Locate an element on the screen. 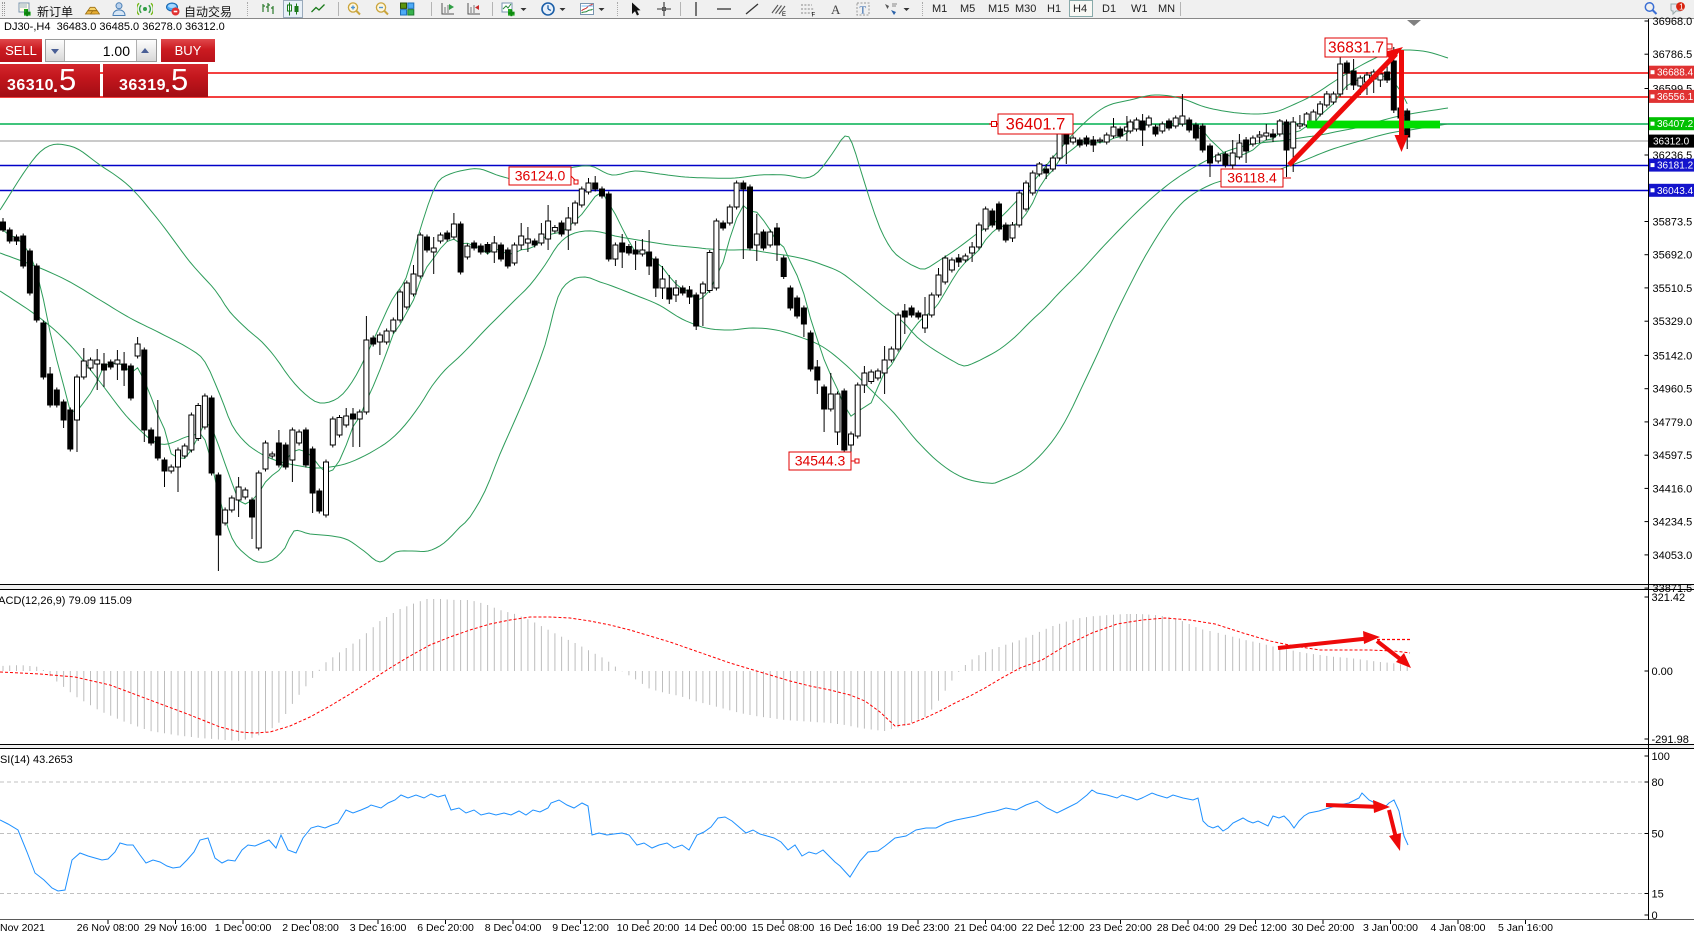 The width and height of the screenshot is (1694, 936). svg-text: 34597.5 is located at coordinates (1673, 456).